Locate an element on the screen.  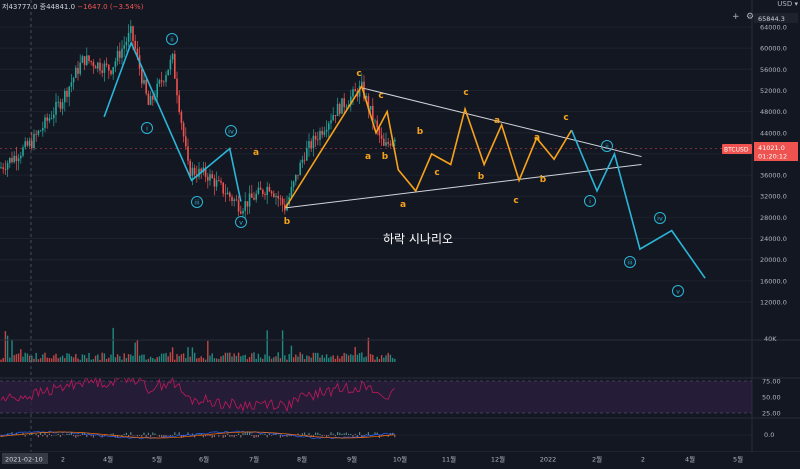
gear-icon: ⚙ is located at coordinates (750, 17).